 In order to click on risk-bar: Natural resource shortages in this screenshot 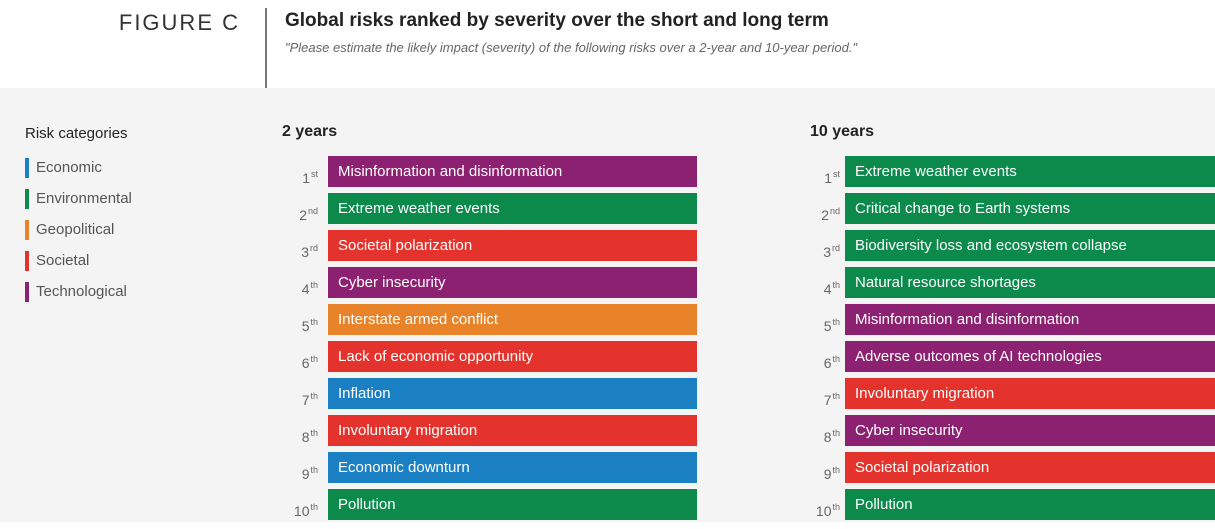, I will do `click(1030, 282)`.